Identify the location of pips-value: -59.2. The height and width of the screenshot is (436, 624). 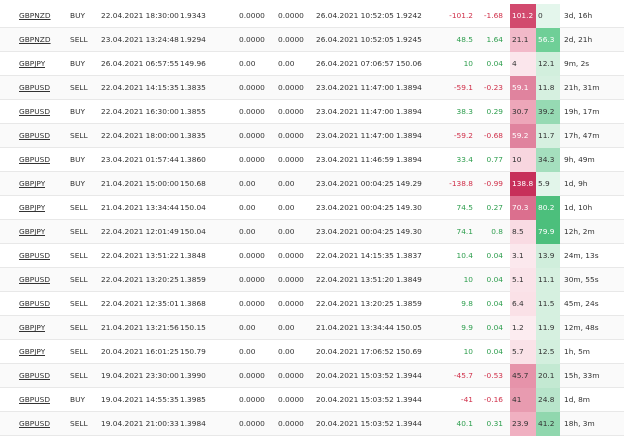
(463, 135).